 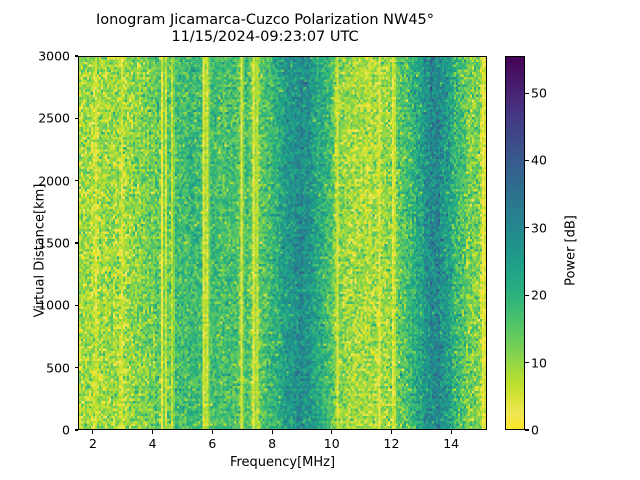 What do you see at coordinates (539, 295) in the screenshot?
I see `colorbar-tick-label: 20` at bounding box center [539, 295].